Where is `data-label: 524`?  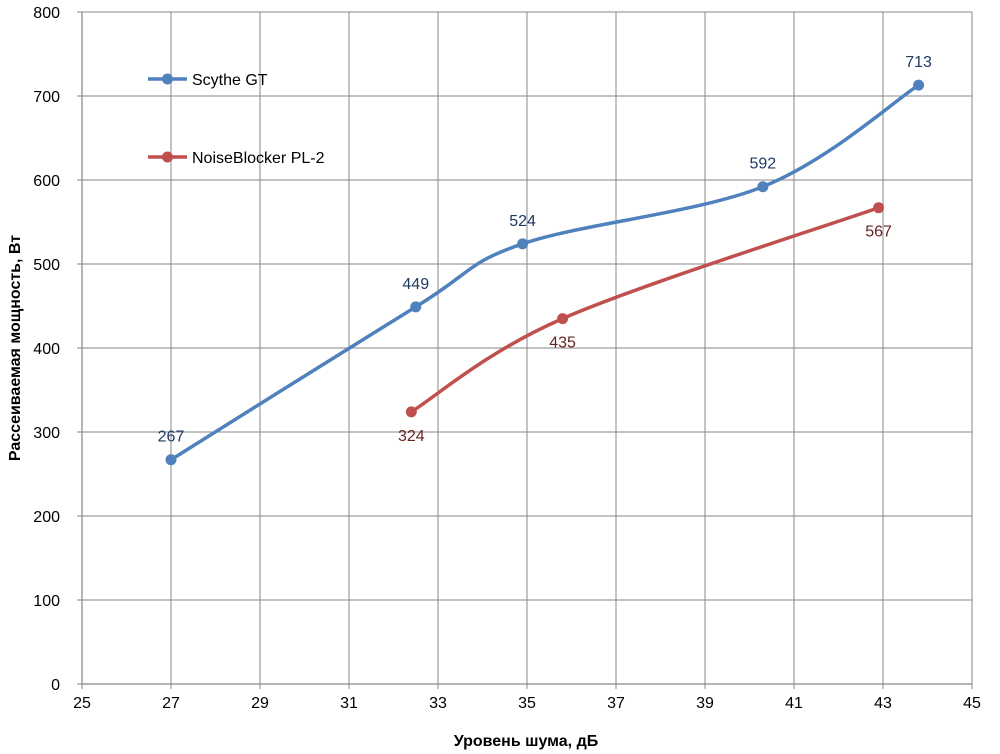
data-label: 524 is located at coordinates (522, 221).